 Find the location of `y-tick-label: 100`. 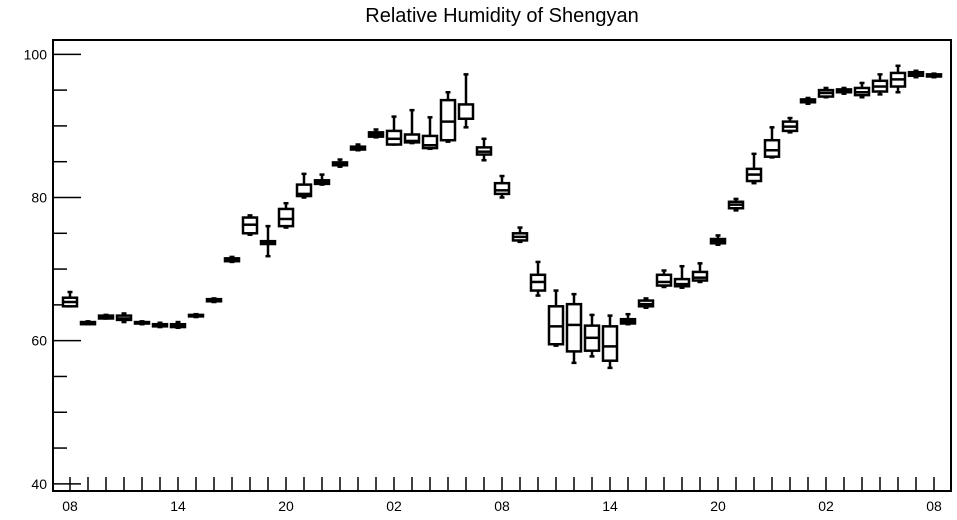

y-tick-label: 100 is located at coordinates (36, 54).